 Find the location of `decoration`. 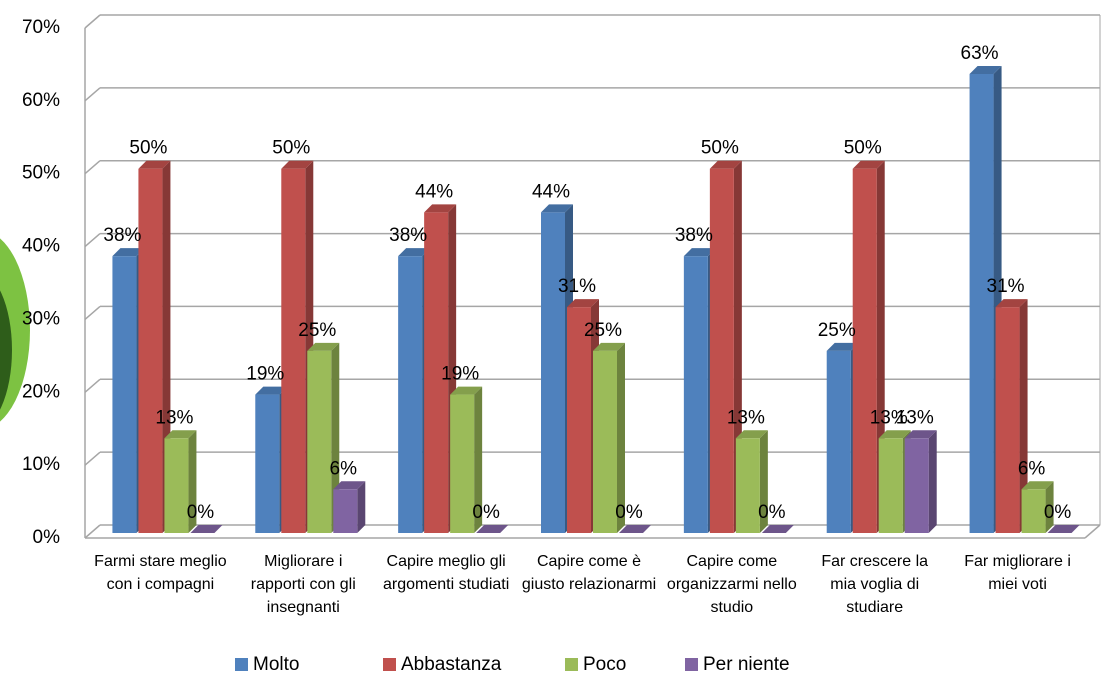

decoration is located at coordinates (6, 350).